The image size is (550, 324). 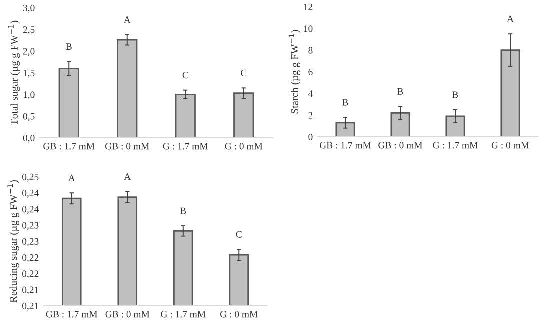 I want to click on y-tick-label: 0,5, so click(x=29, y=117).